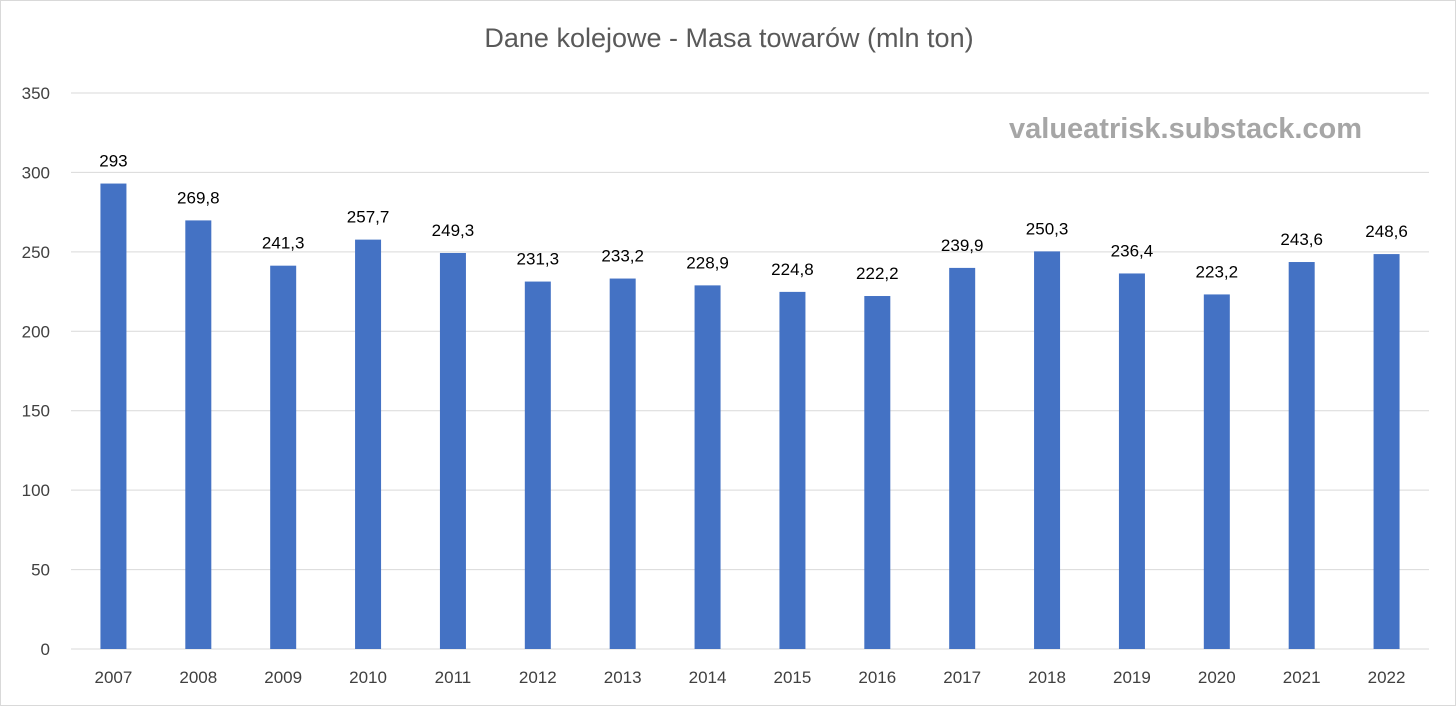 This screenshot has height=707, width=1456. Describe the element at coordinates (283, 677) in the screenshot. I see `x-tick-label: 2009` at that location.